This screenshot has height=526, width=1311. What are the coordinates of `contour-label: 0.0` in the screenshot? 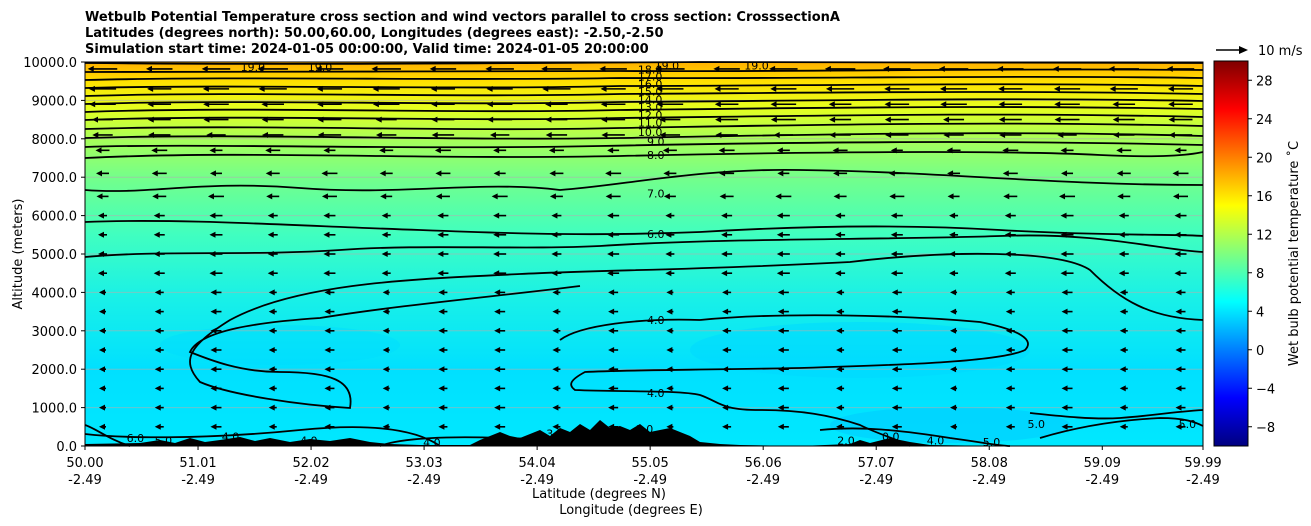 It's located at (891, 437).